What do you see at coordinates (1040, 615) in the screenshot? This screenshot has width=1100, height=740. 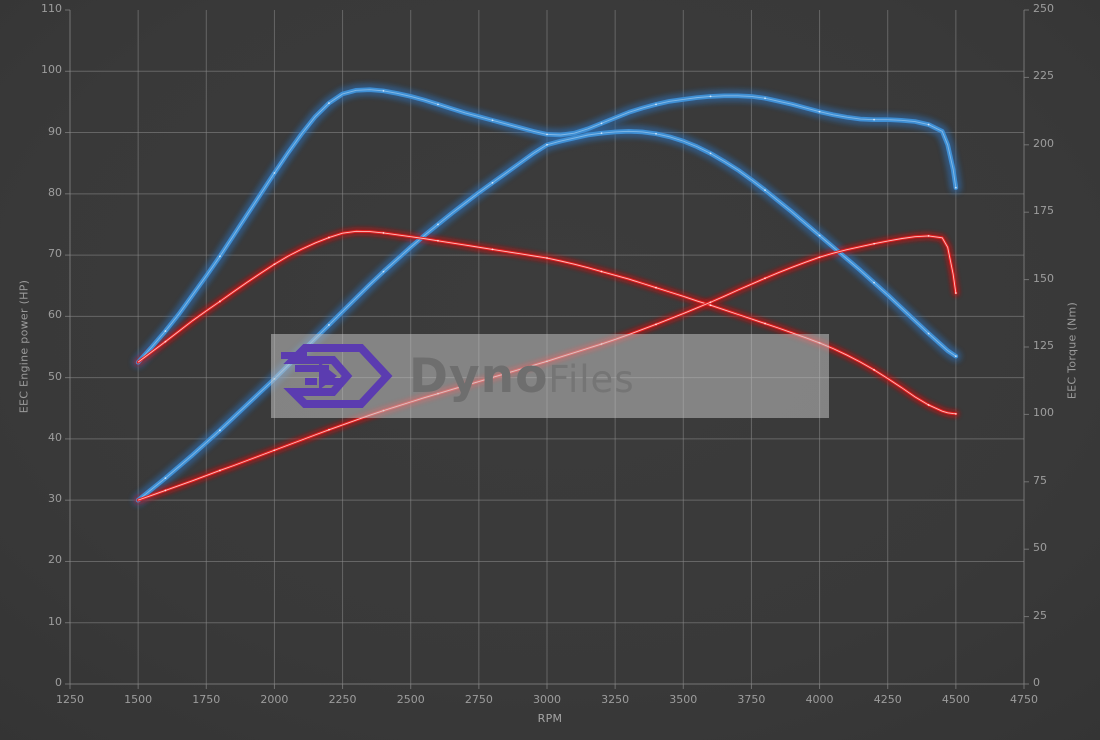 I see `tick-label: 25` at bounding box center [1040, 615].